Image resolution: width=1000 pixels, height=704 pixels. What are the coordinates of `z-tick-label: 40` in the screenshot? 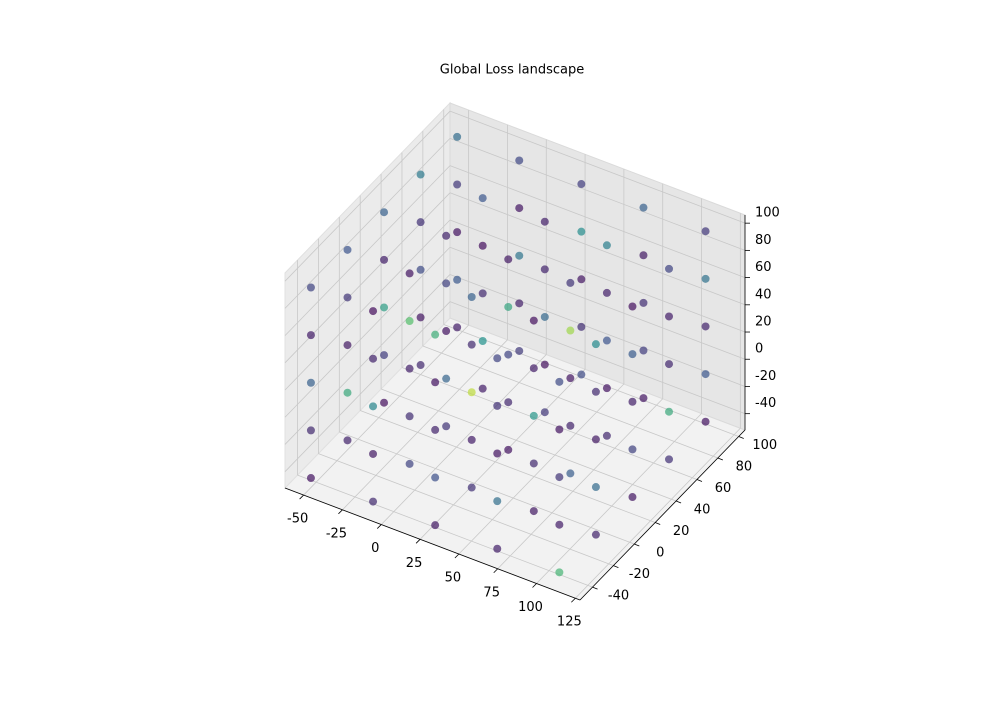 It's located at (763, 294).